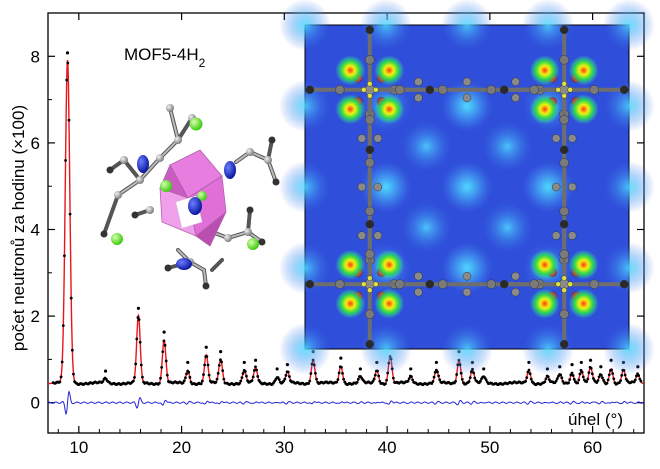 This screenshot has height=469, width=660. I want to click on compound-annotation-subscript: 2, so click(202, 63).